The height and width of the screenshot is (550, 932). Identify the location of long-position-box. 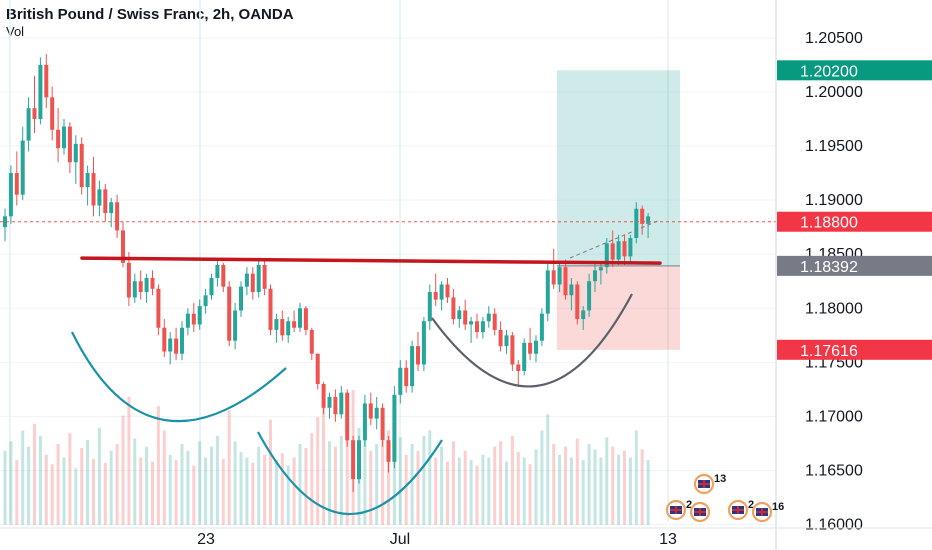
(618, 210).